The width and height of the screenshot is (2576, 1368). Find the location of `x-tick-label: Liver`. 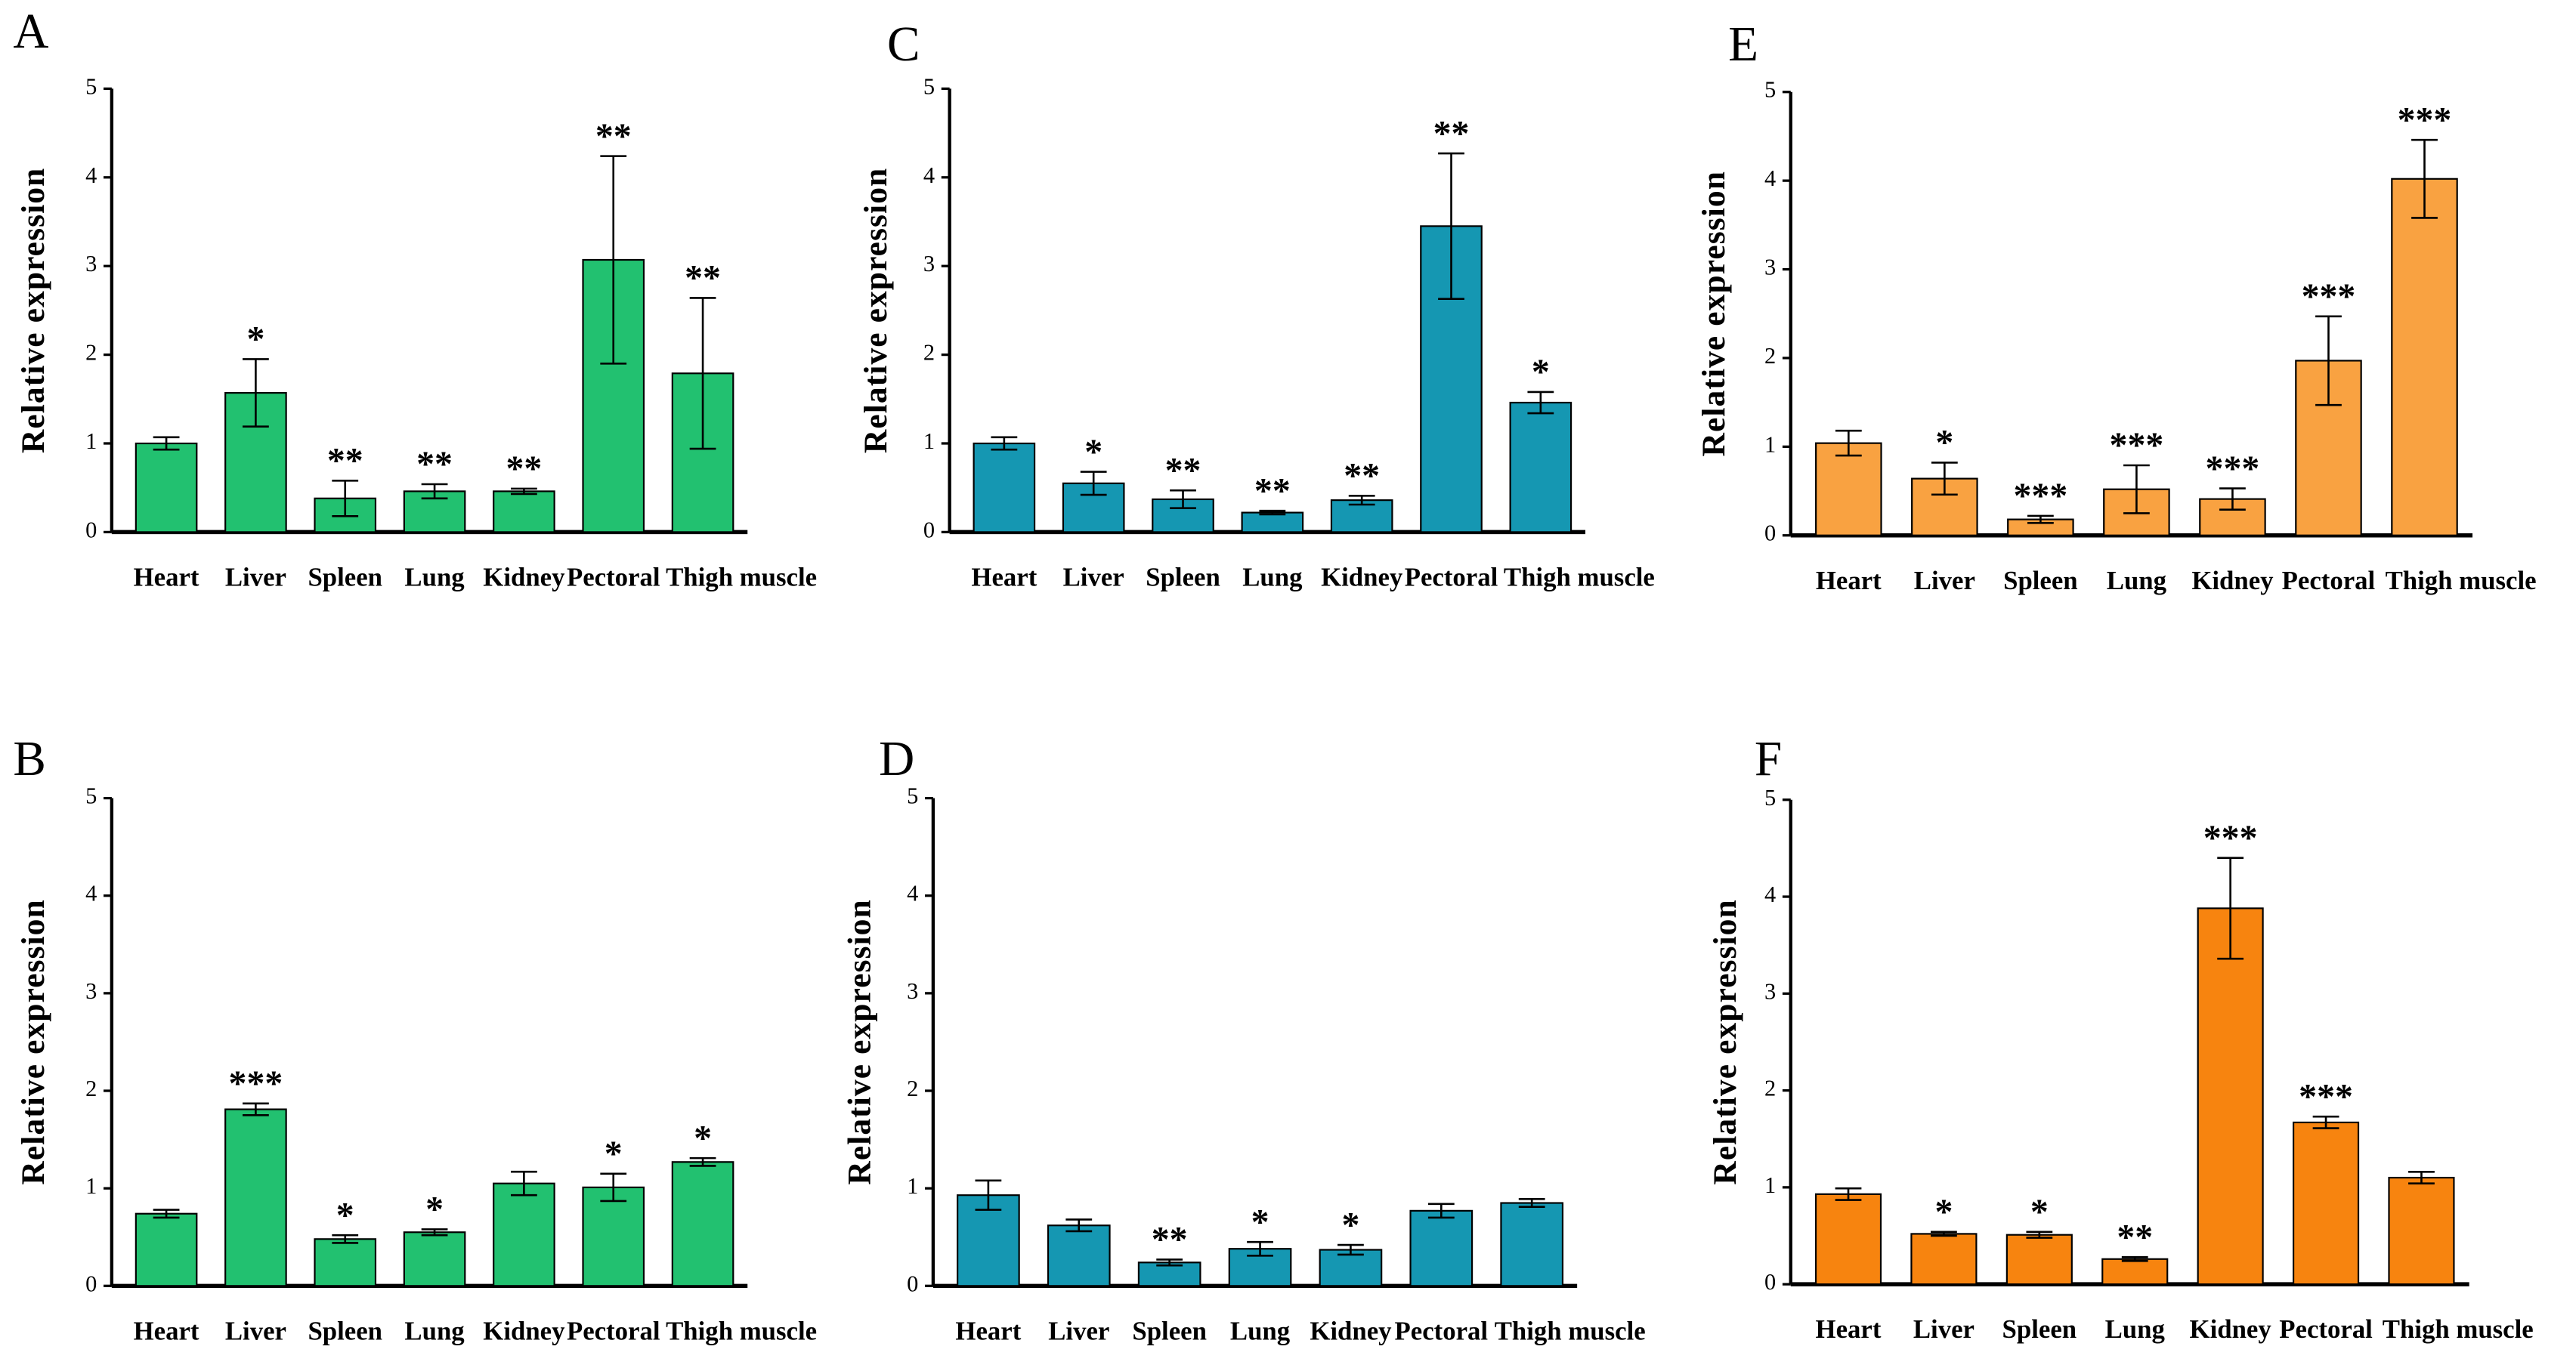

x-tick-label: Liver is located at coordinates (1093, 577).